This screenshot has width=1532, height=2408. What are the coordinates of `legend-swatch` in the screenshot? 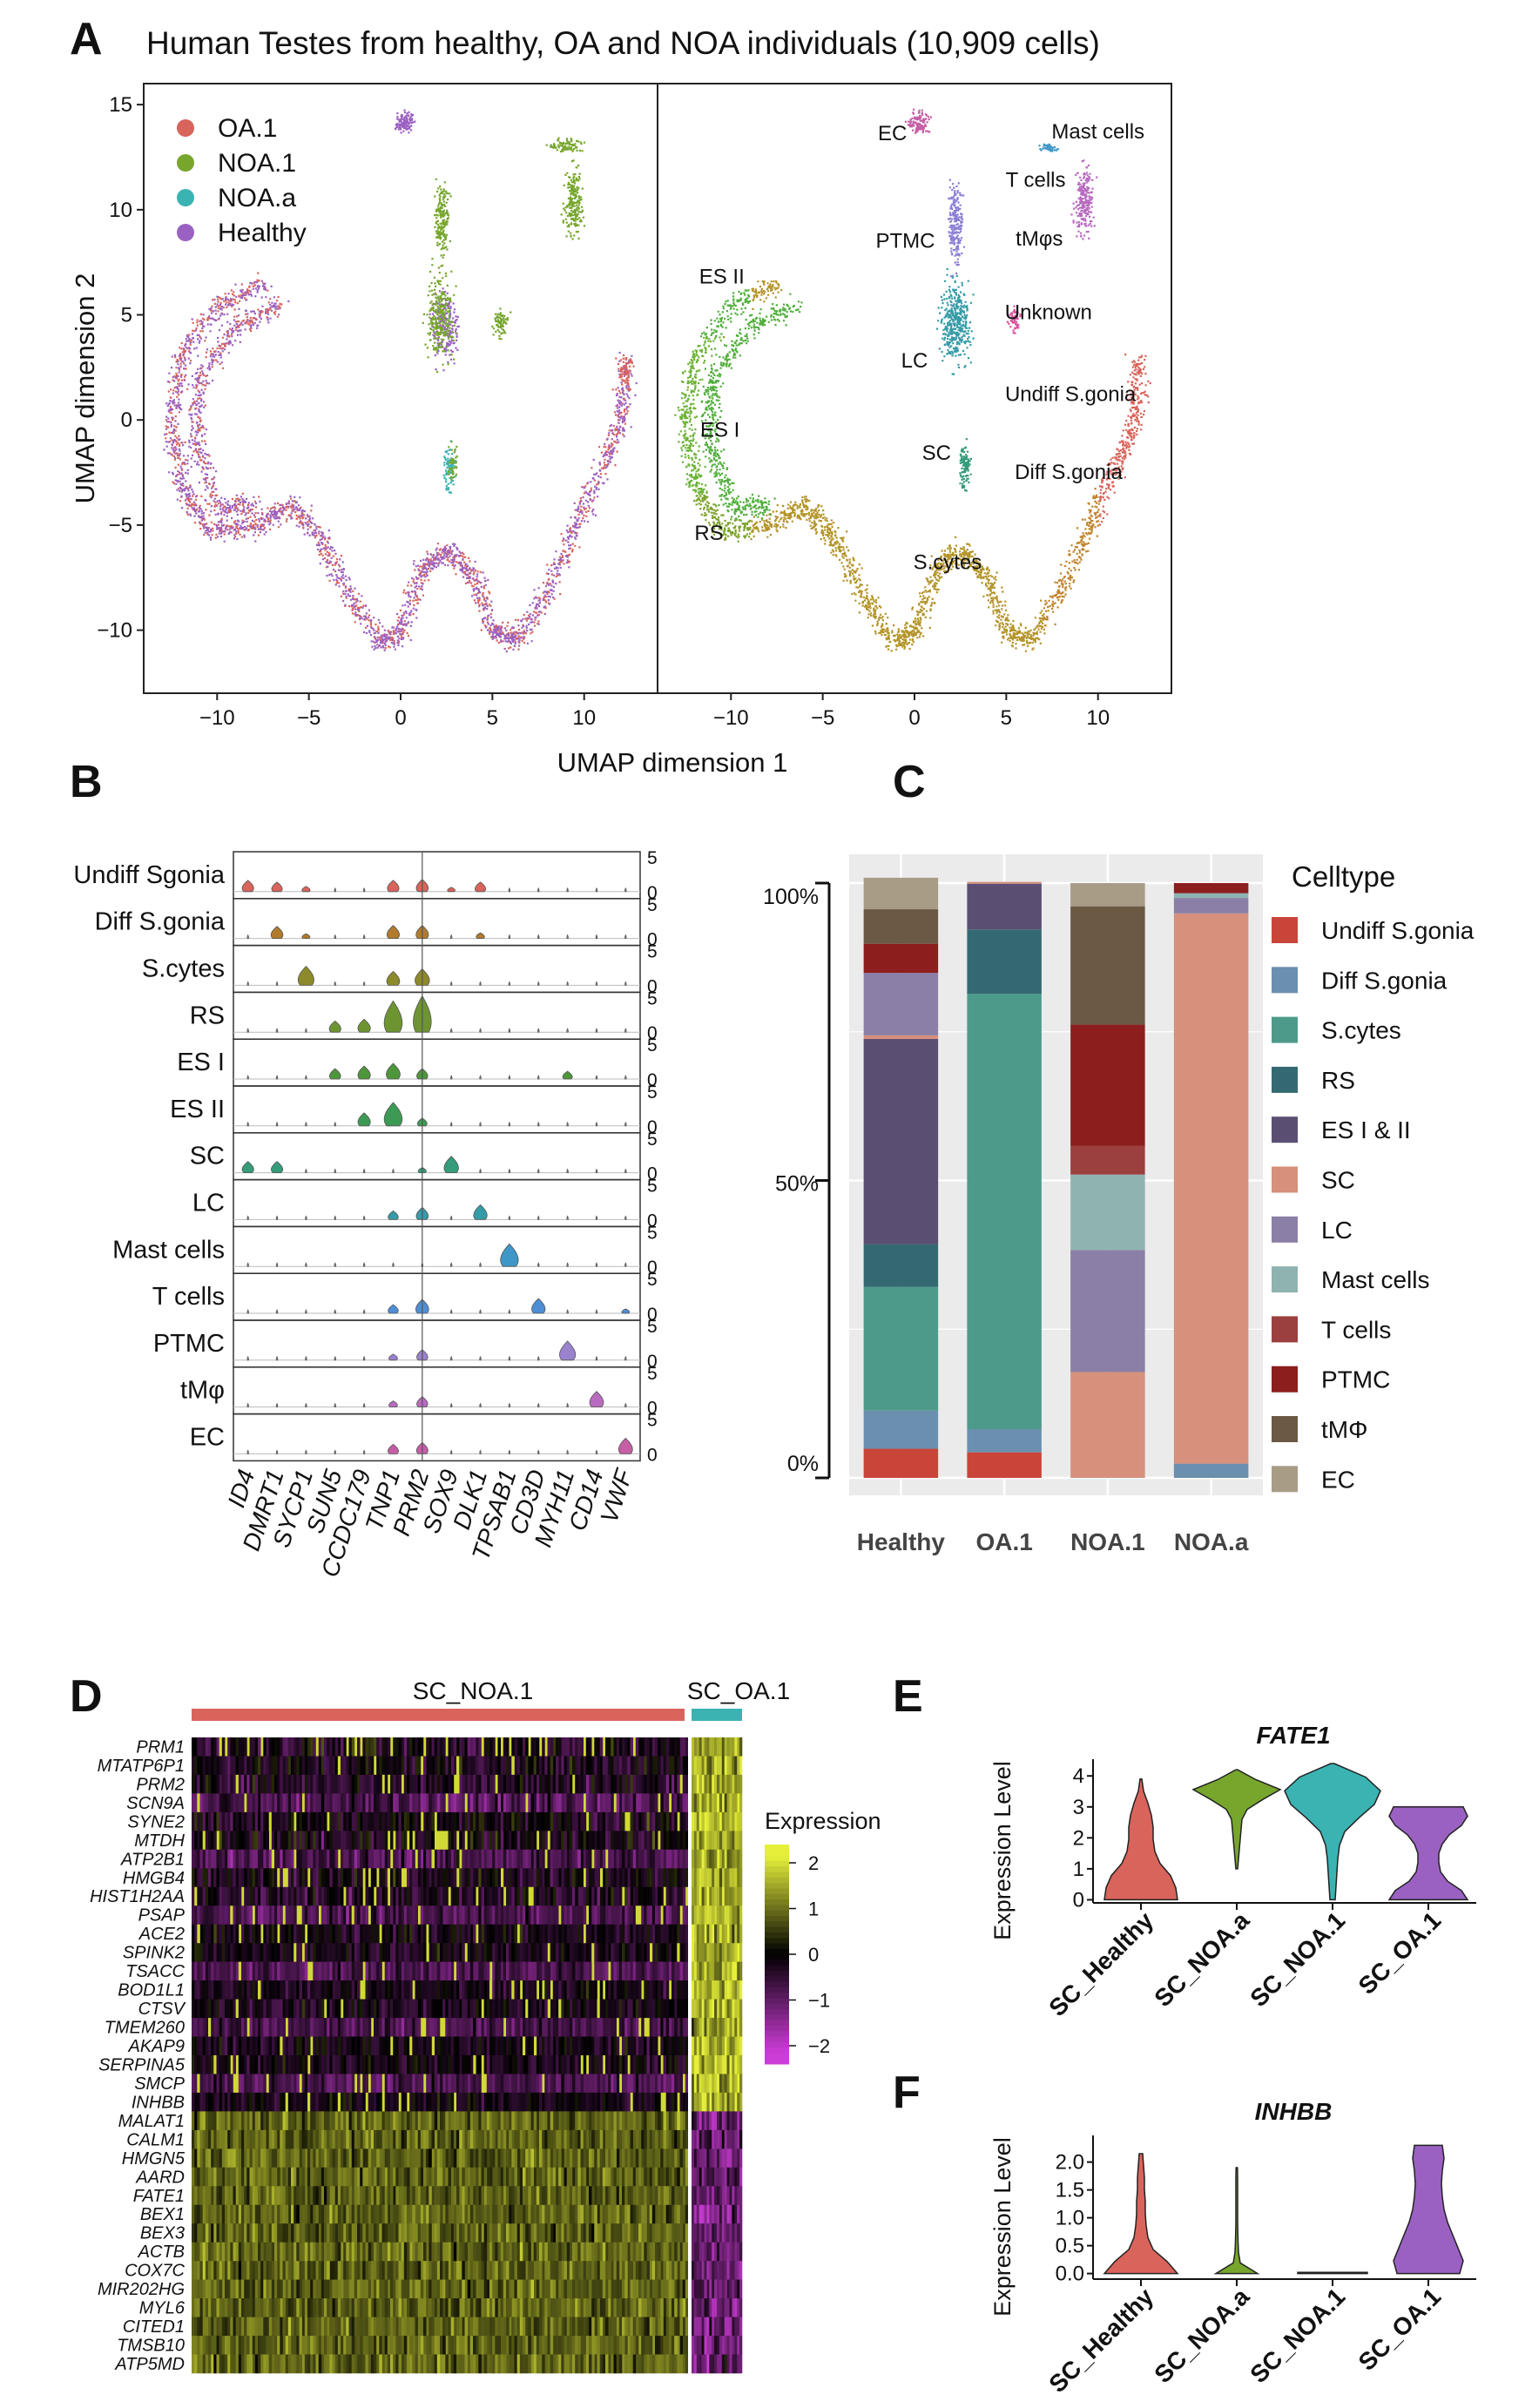 It's located at (1285, 1329).